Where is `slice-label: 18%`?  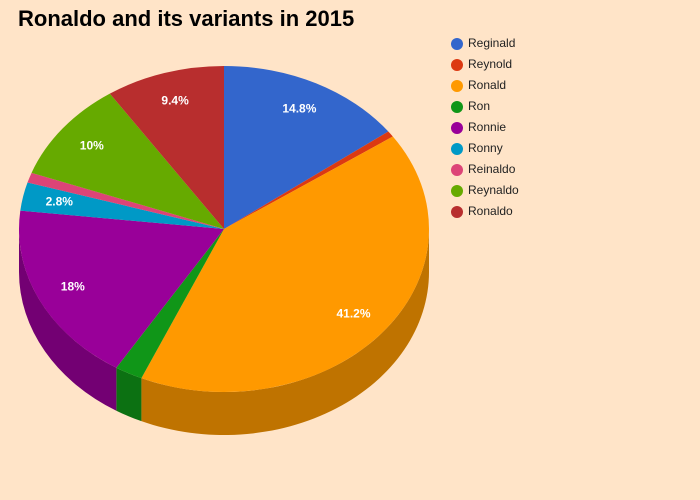
slice-label: 18% is located at coordinates (73, 287).